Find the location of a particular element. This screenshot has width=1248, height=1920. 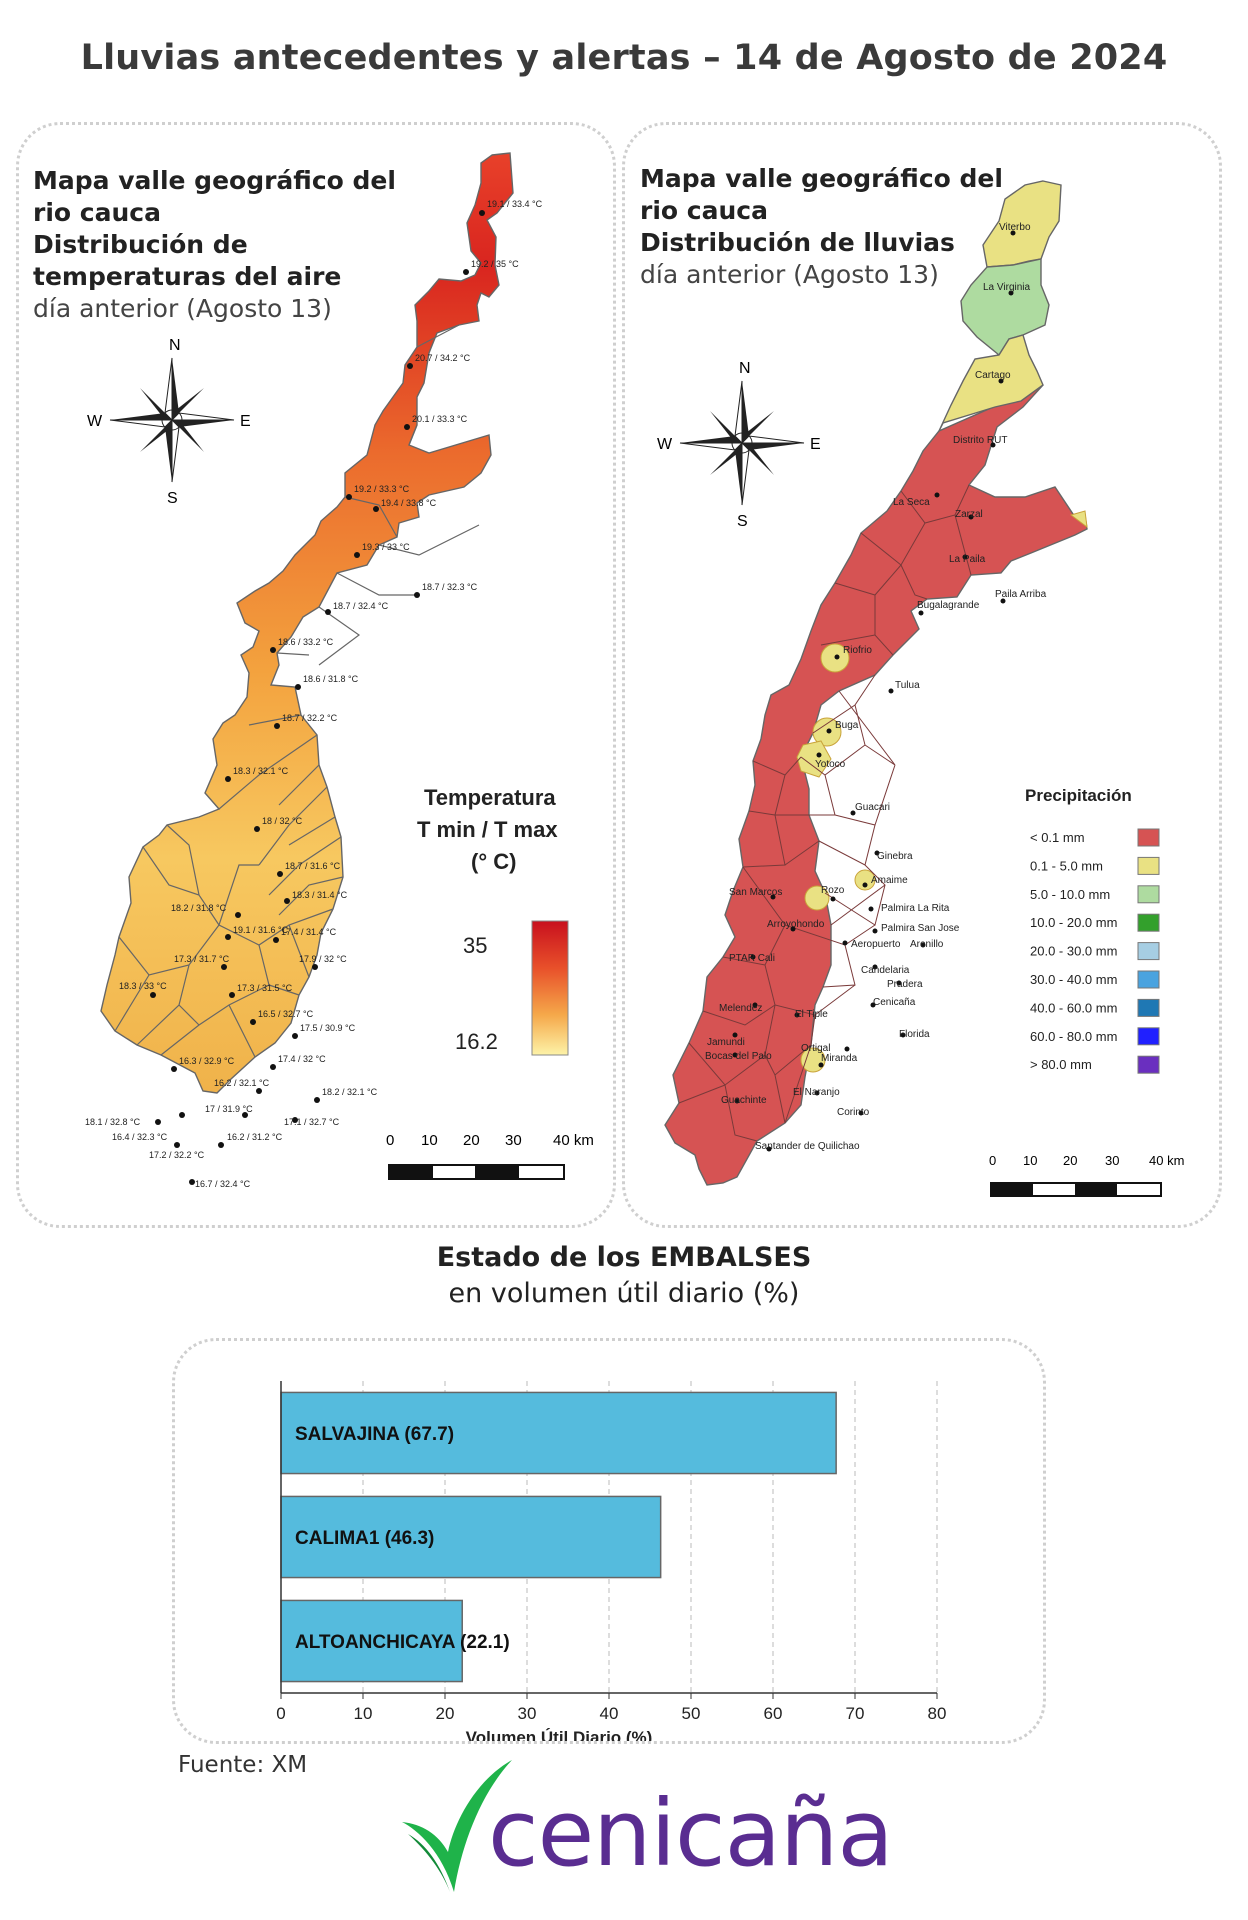

temperature-map-cells is located at coordinates (297, 691).